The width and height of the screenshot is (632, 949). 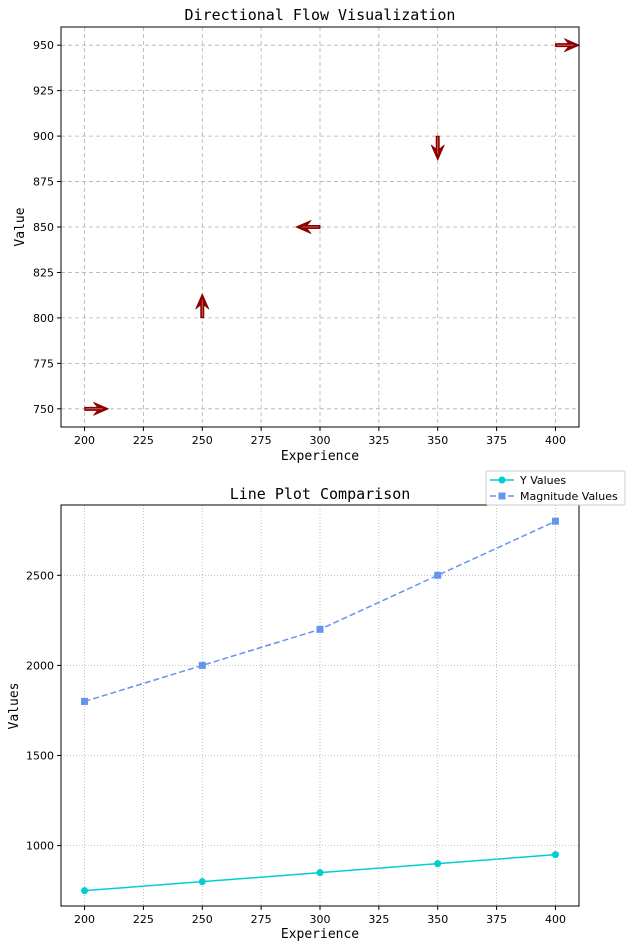 What do you see at coordinates (20, 226) in the screenshot?
I see `quiver-y-axis-label: Value` at bounding box center [20, 226].